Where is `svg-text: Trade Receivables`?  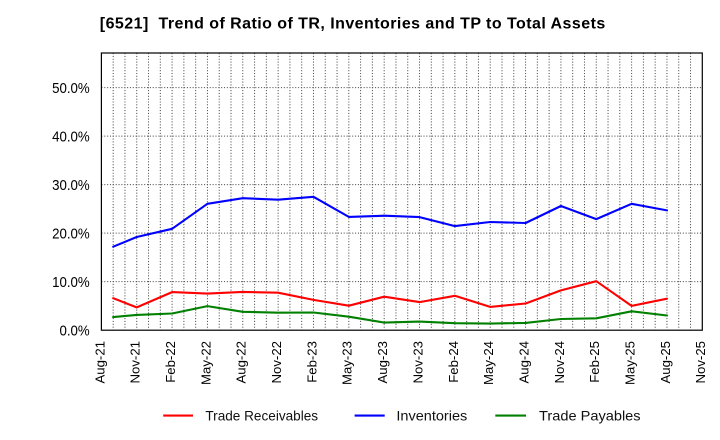
svg-text: Trade Receivables is located at coordinates (261, 415).